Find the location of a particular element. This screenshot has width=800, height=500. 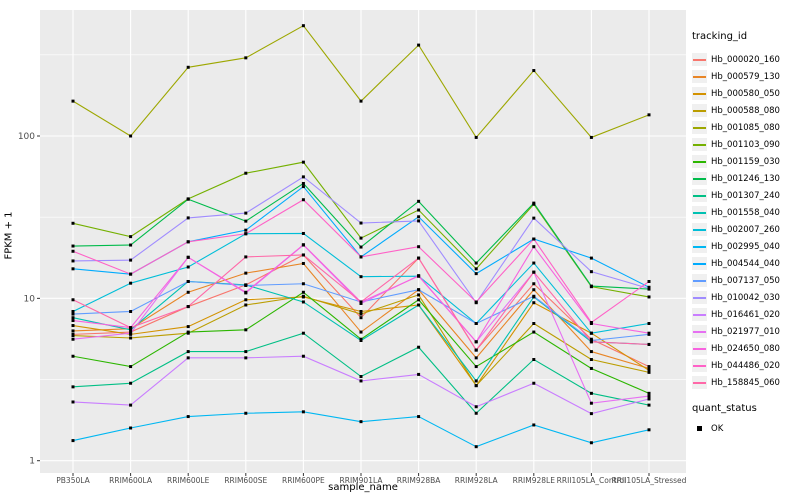

legend-item-Hb_001307_240: Hb_001307_240 is located at coordinates (745, 195).